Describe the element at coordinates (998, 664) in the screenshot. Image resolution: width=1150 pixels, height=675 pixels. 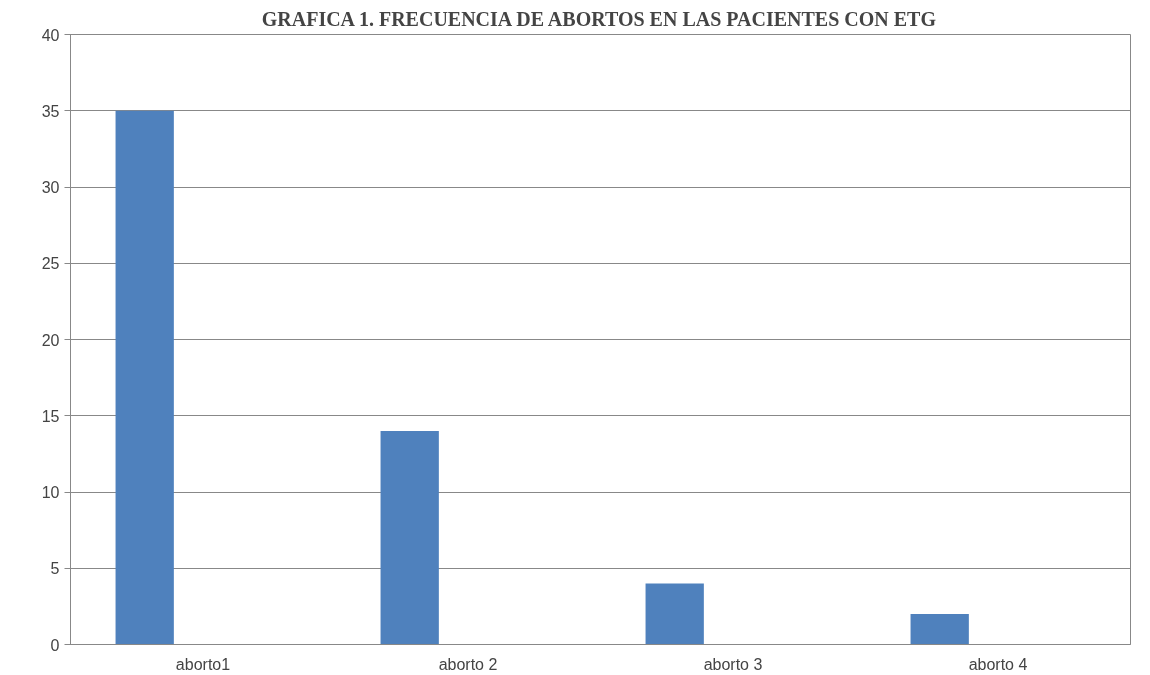
I see `x-tick-label: aborto 4` at that location.